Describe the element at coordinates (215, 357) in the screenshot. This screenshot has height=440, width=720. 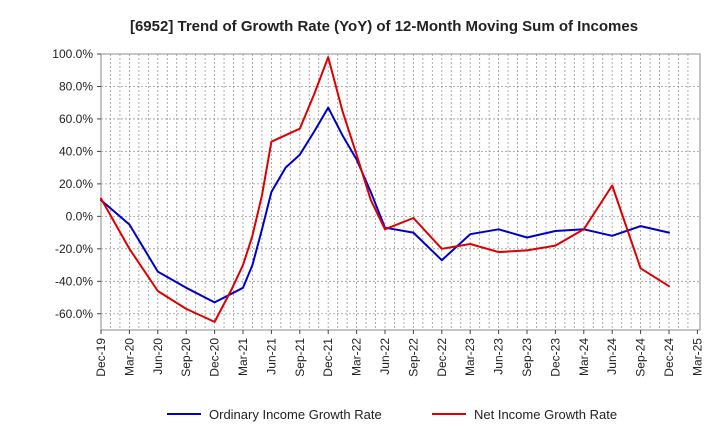
I see `x-tick-label: Dec-20` at that location.